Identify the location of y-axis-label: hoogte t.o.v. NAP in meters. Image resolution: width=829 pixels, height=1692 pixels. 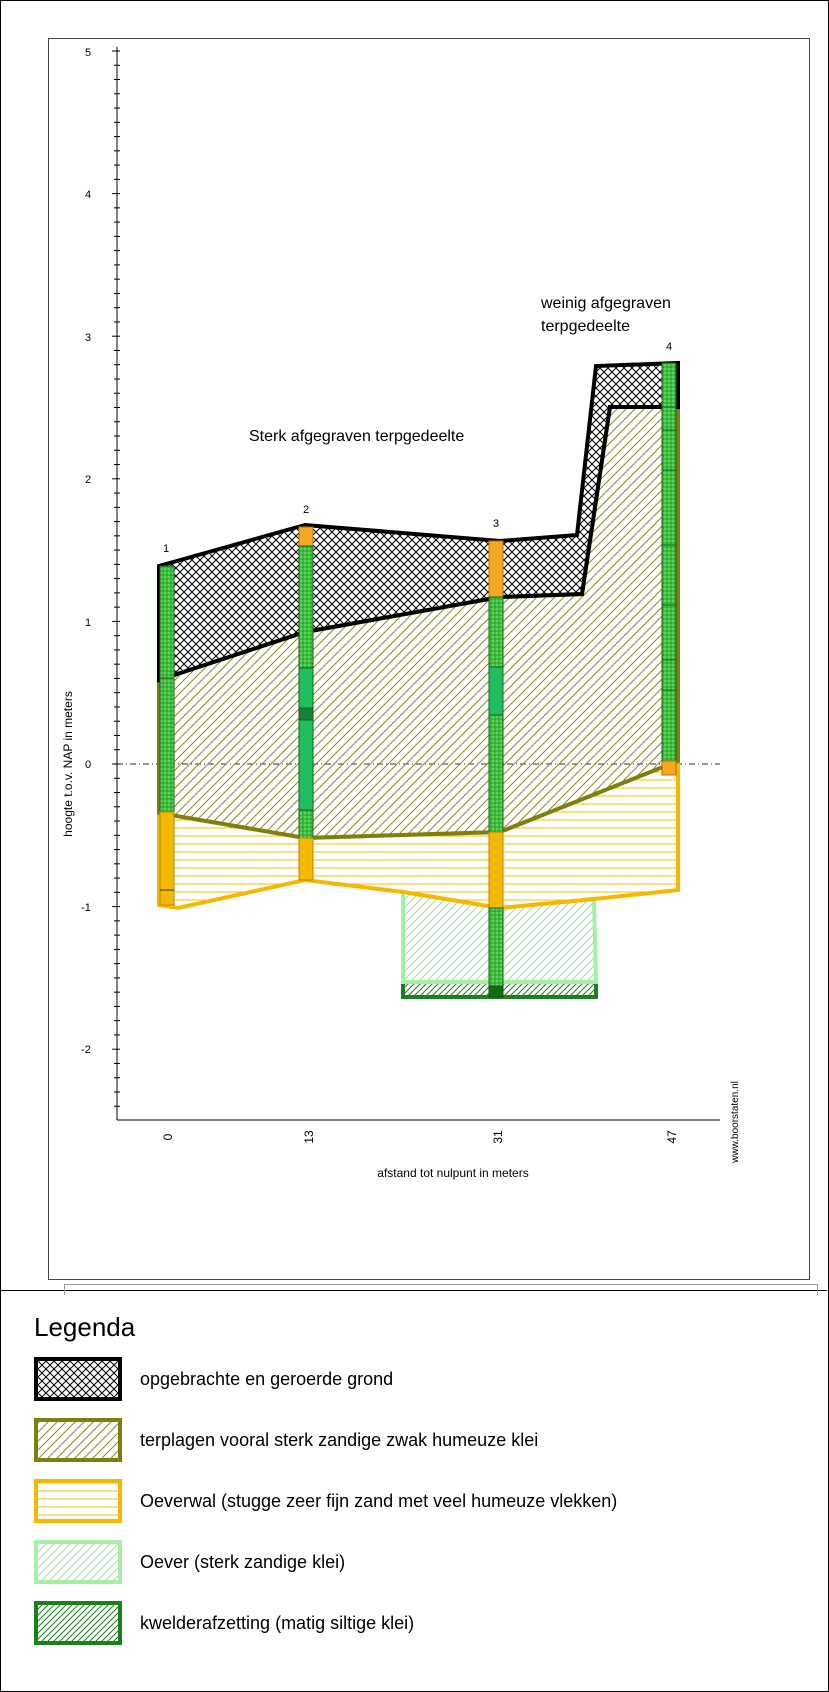
(68, 764).